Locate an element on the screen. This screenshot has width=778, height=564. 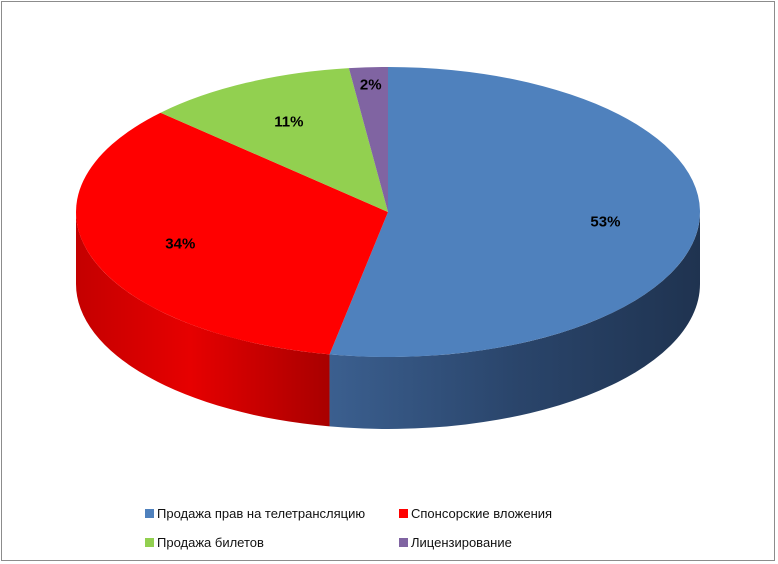
legend-item-sponsorship: Спонсорские вложения is located at coordinates (475, 513).